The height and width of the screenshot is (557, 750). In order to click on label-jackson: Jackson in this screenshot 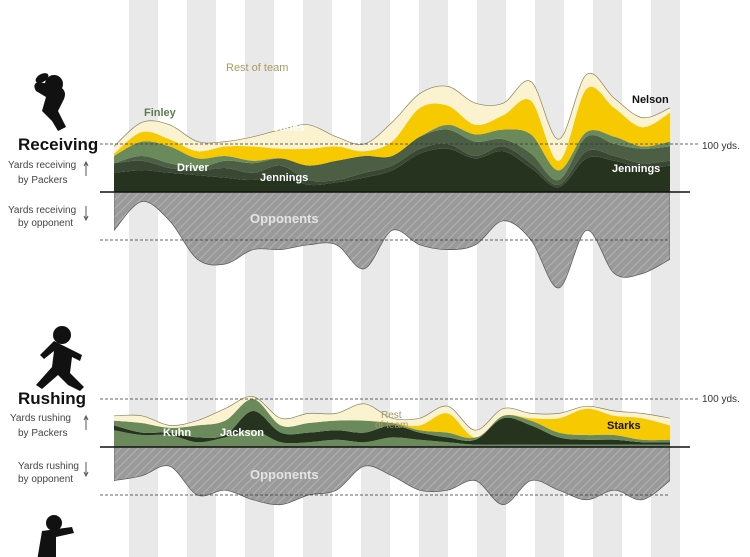, I will do `click(242, 433)`.